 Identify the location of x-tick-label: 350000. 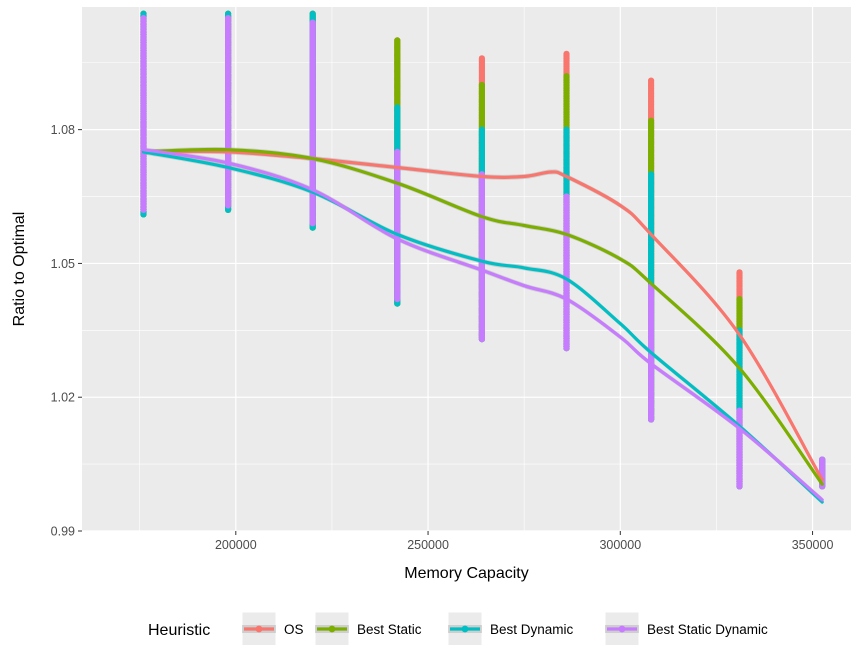
(813, 545).